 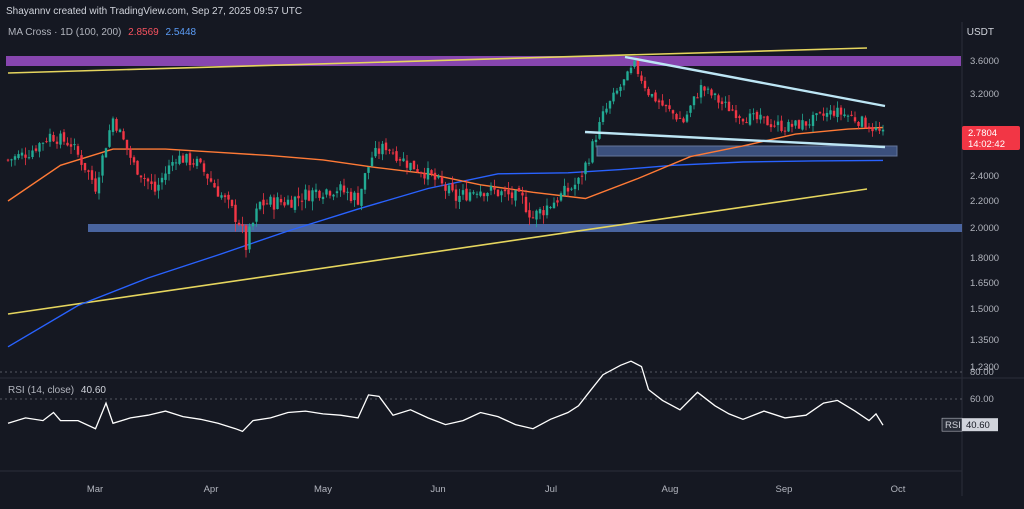 I want to click on rsi-tick-label: 60.00, so click(x=982, y=399).